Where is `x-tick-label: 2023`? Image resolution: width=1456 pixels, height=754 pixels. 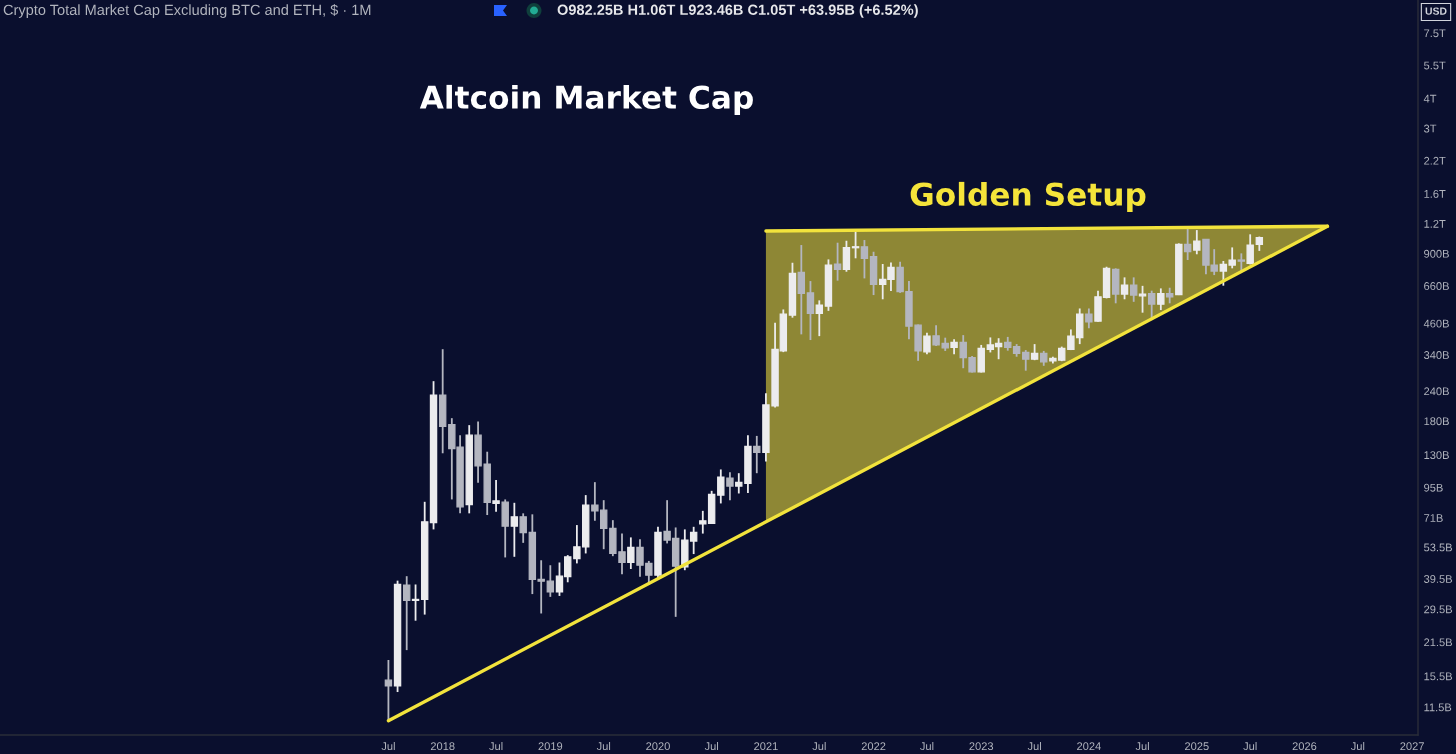
x-tick-label: 2023 is located at coordinates (981, 746).